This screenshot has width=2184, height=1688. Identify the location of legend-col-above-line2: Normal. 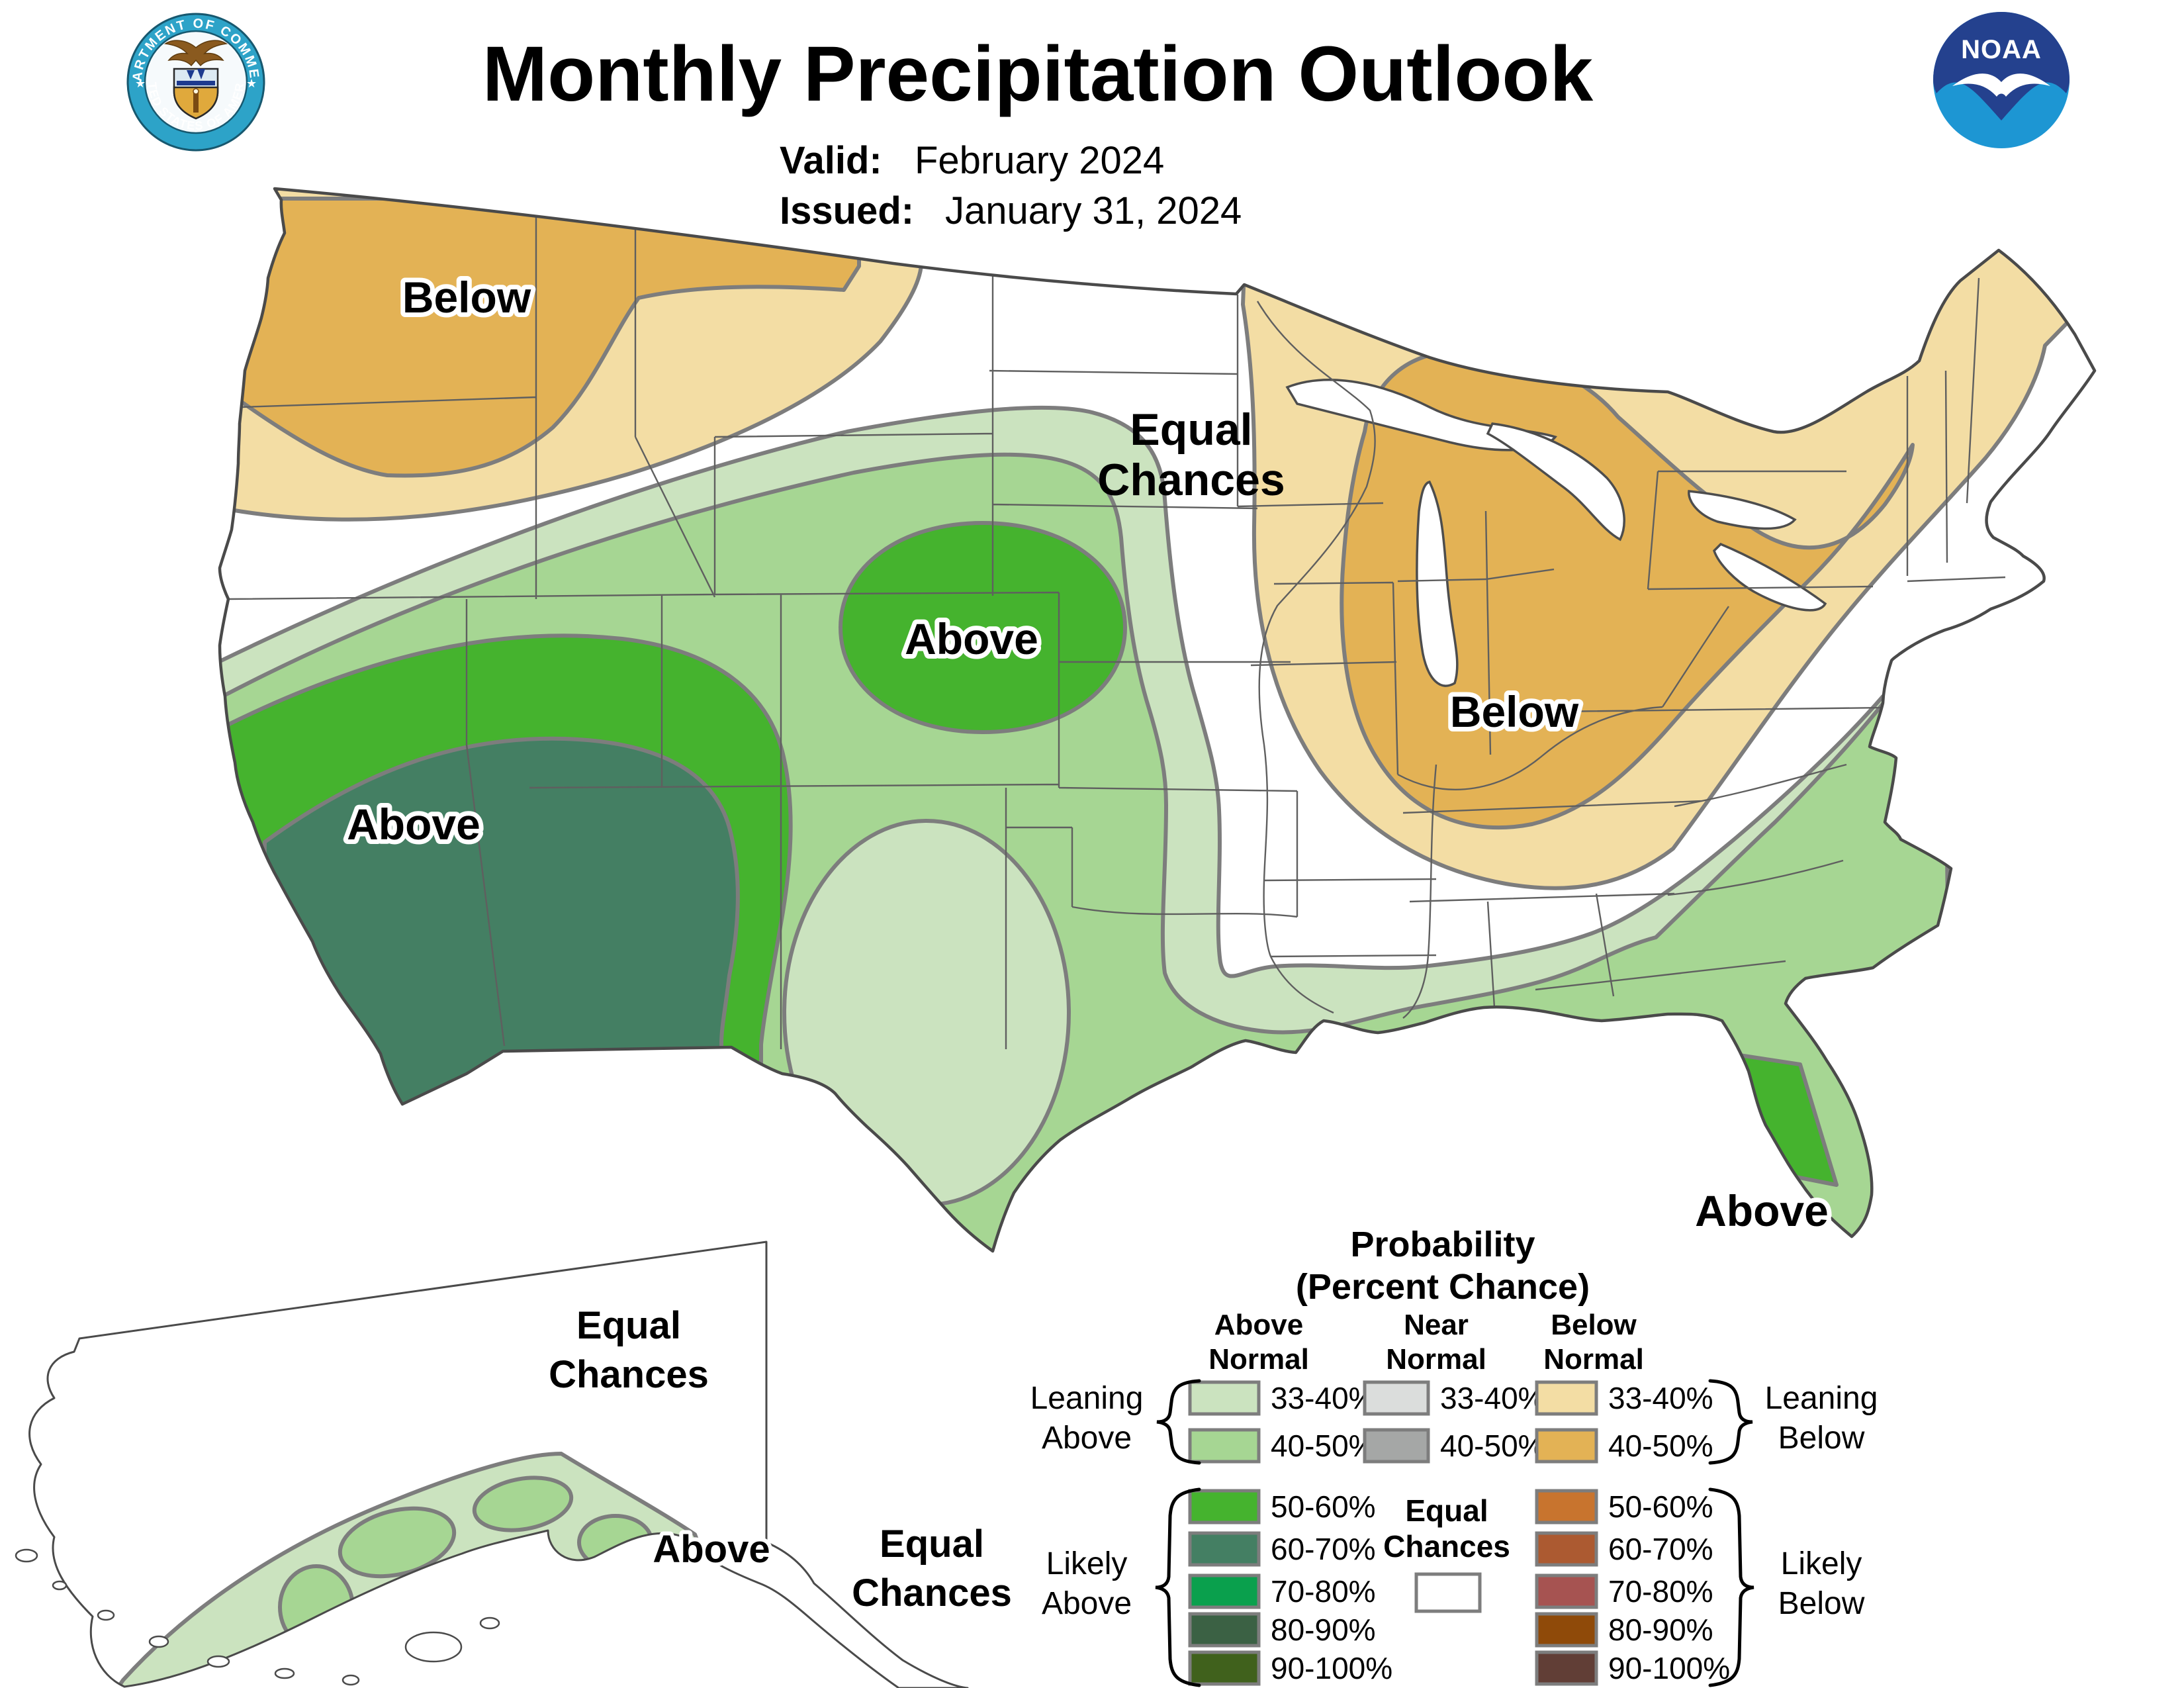
(1258, 1359).